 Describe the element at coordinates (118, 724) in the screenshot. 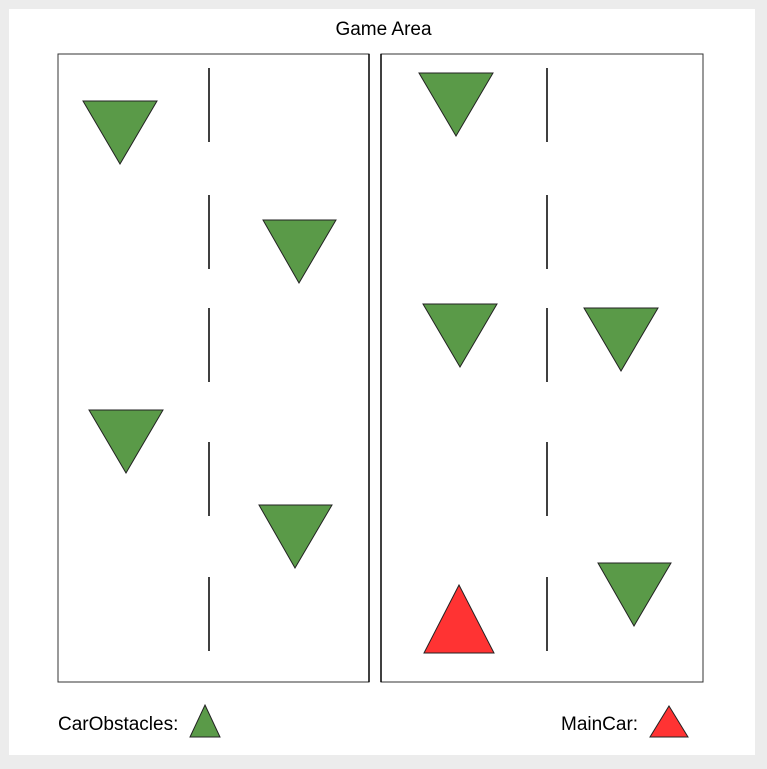

I see `obstacles-legend-label: CarObstacles:` at that location.